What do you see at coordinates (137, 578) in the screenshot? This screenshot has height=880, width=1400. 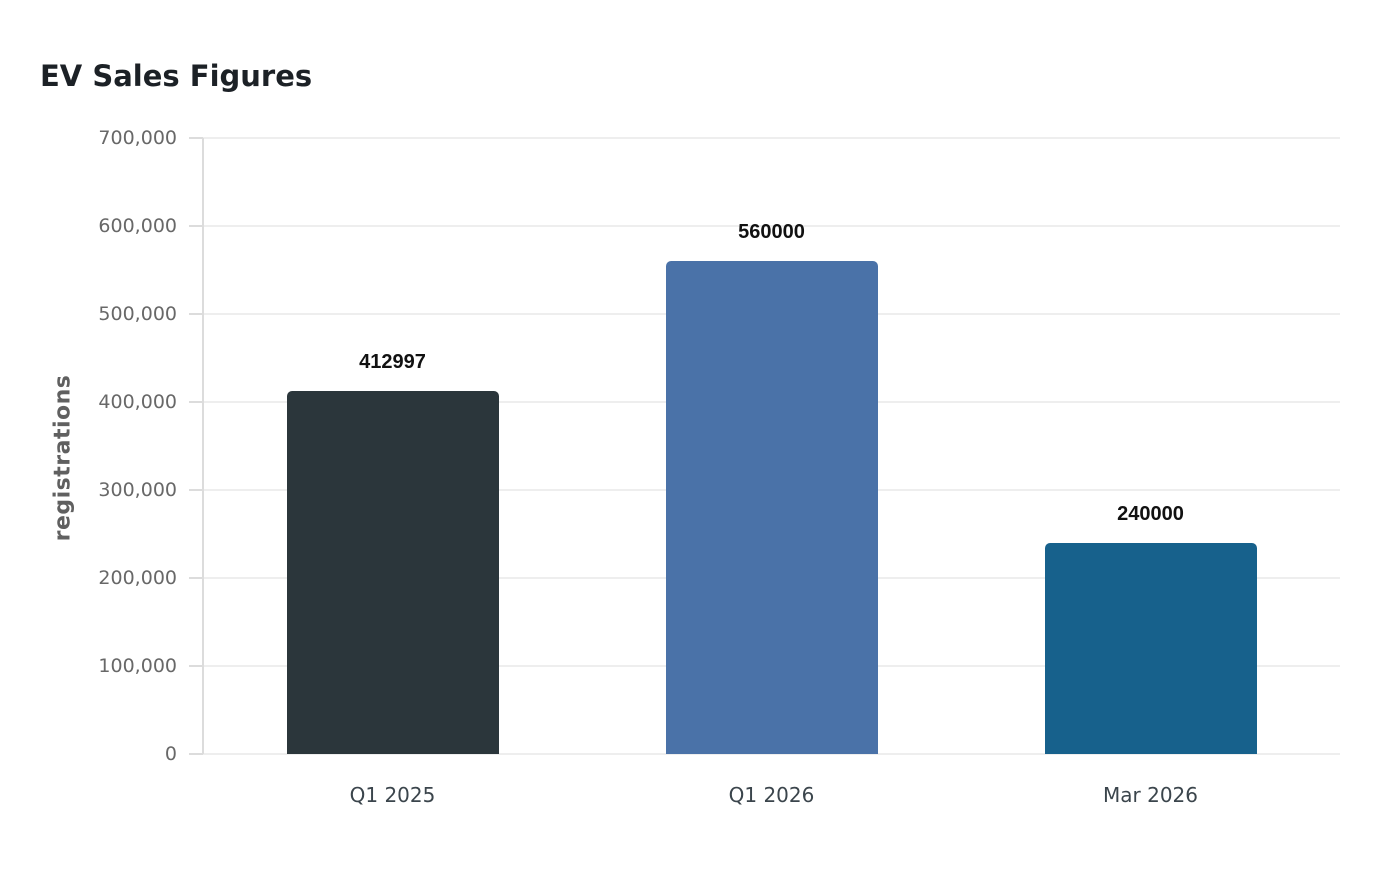 I see `y-tick-label: 200,000` at bounding box center [137, 578].